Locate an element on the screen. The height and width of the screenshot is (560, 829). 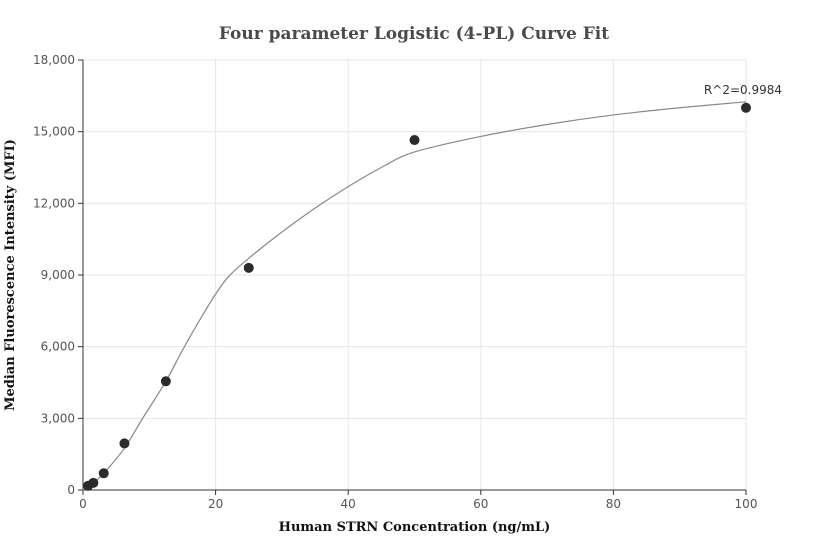
y-tick-label: 9,000 is located at coordinates (58, 275).